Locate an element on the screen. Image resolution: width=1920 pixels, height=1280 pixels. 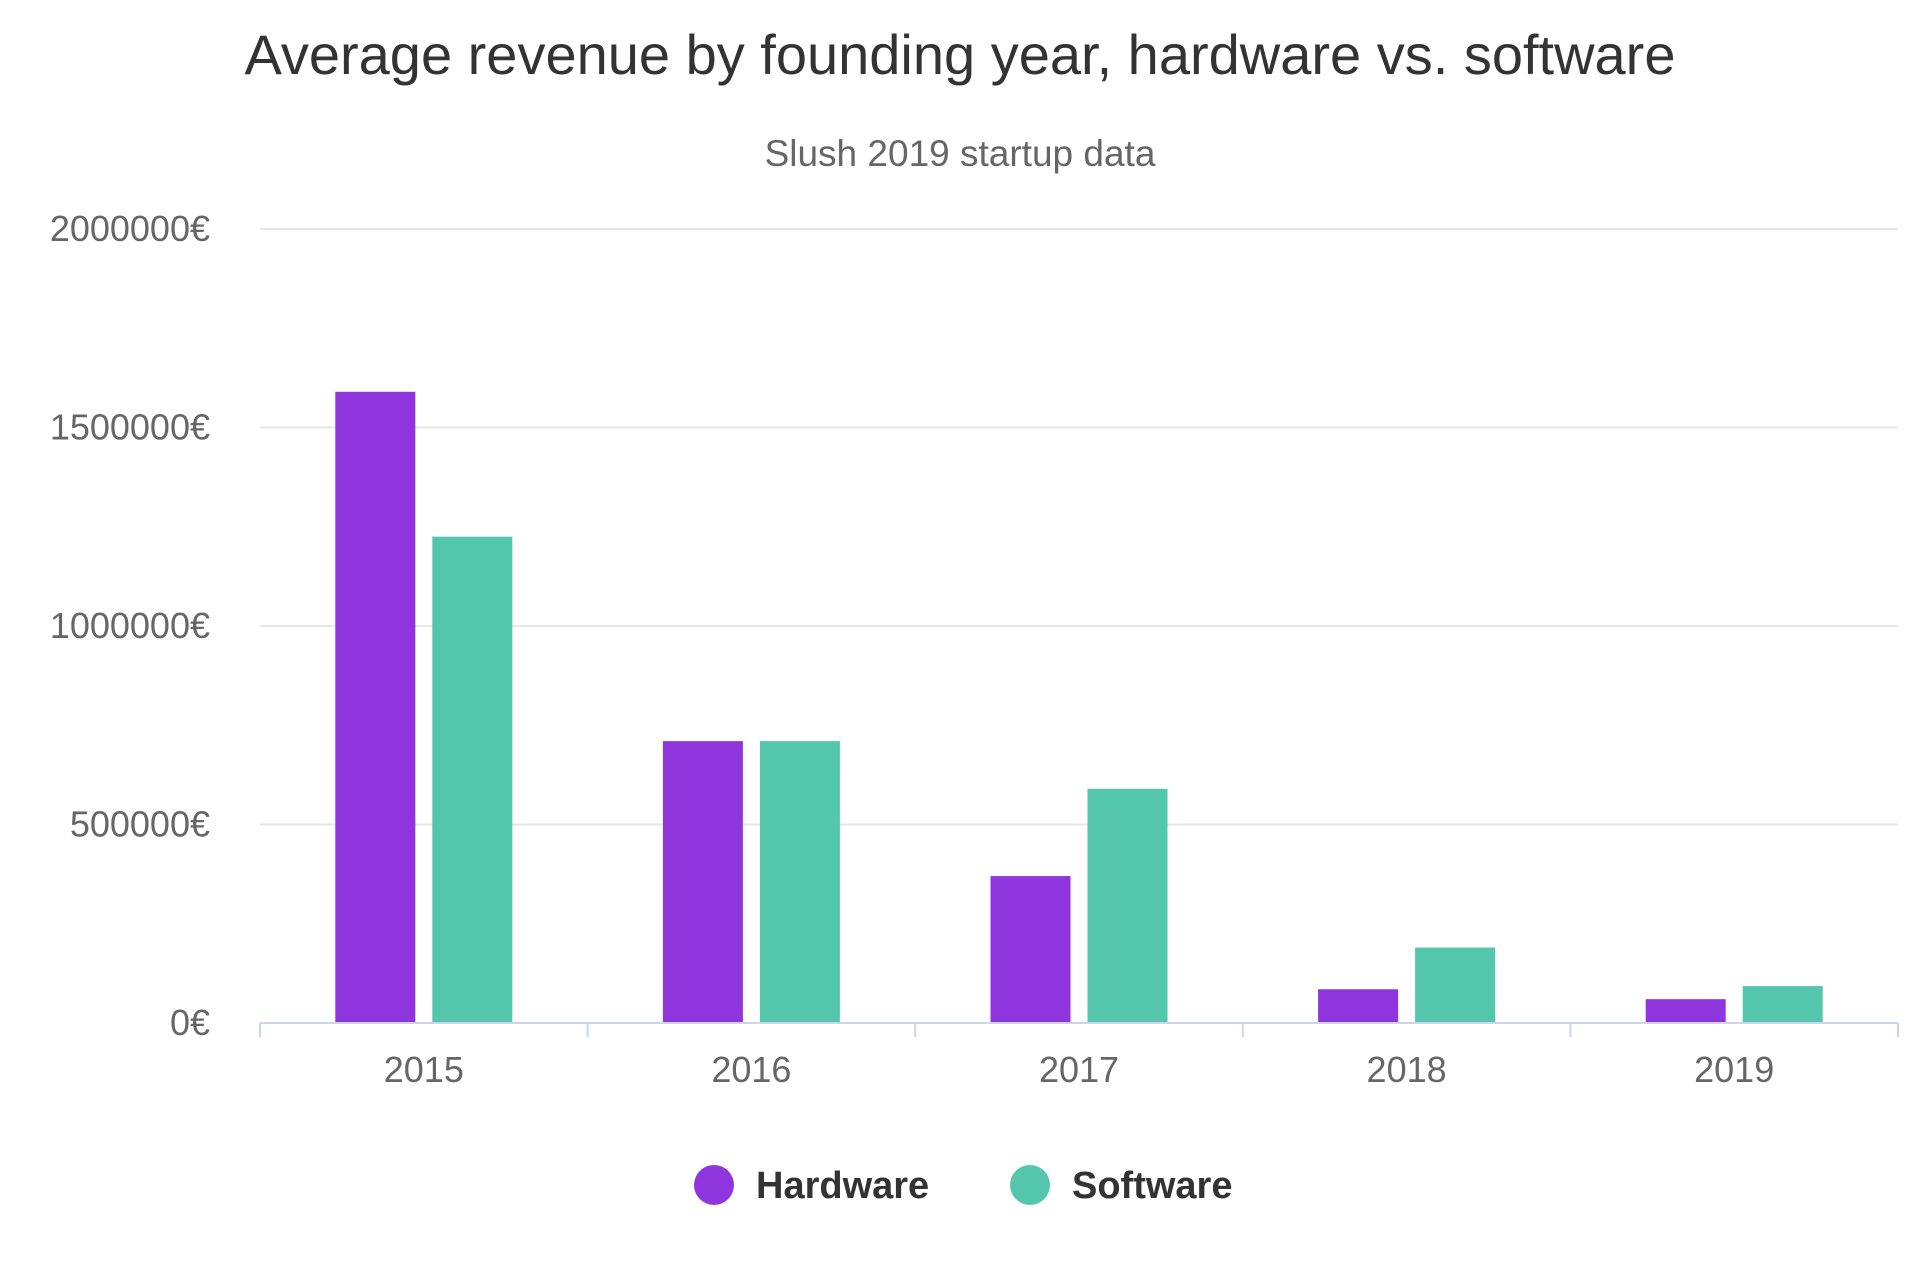
x-axis-labels: 2015 2016 2017 2018 2019 is located at coordinates (1079, 1056).